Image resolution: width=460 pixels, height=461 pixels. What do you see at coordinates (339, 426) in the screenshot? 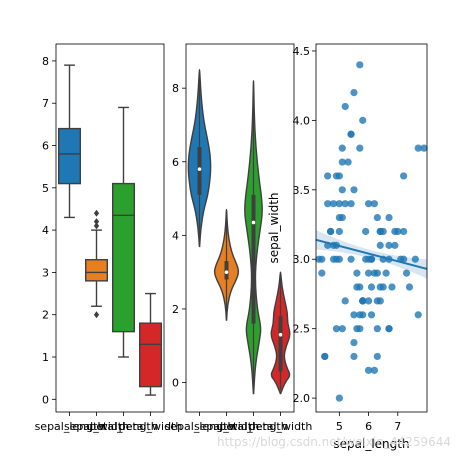
I see `x-tick-label: 5` at bounding box center [339, 426].